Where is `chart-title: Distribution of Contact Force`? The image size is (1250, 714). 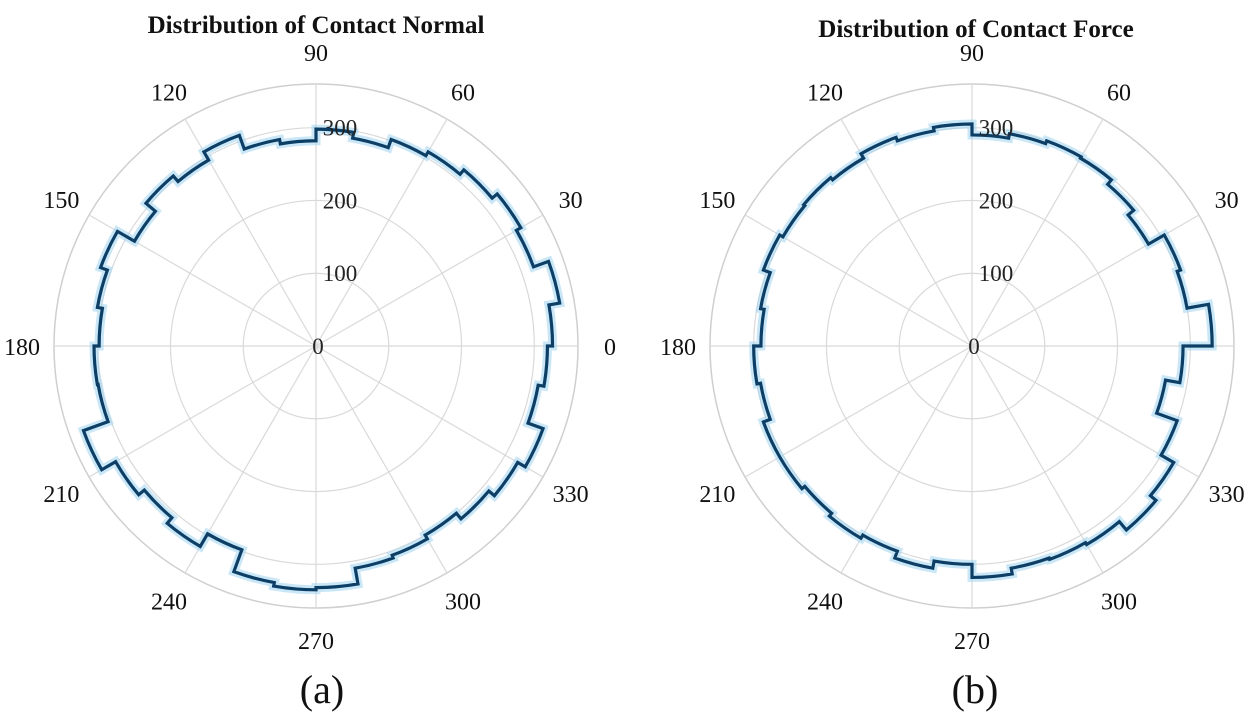 chart-title: Distribution of Contact Force is located at coordinates (975, 29).